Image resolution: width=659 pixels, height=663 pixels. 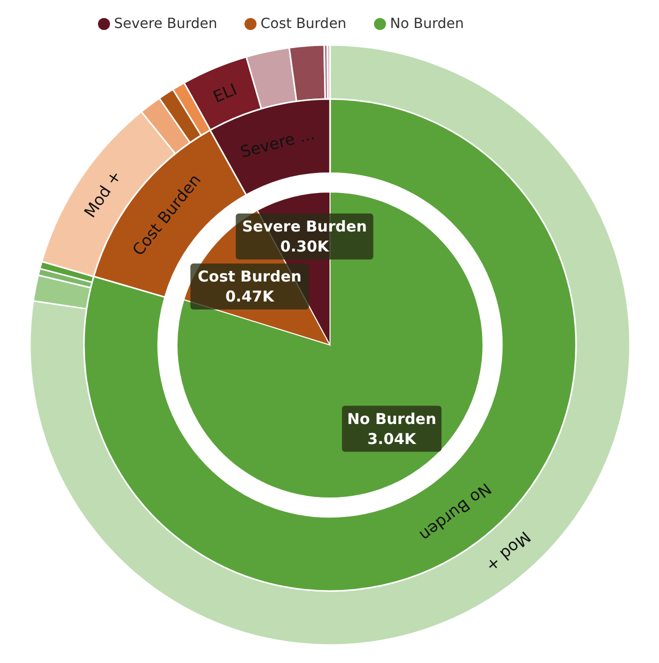 I want to click on data-label: 3.04K, so click(x=392, y=439).